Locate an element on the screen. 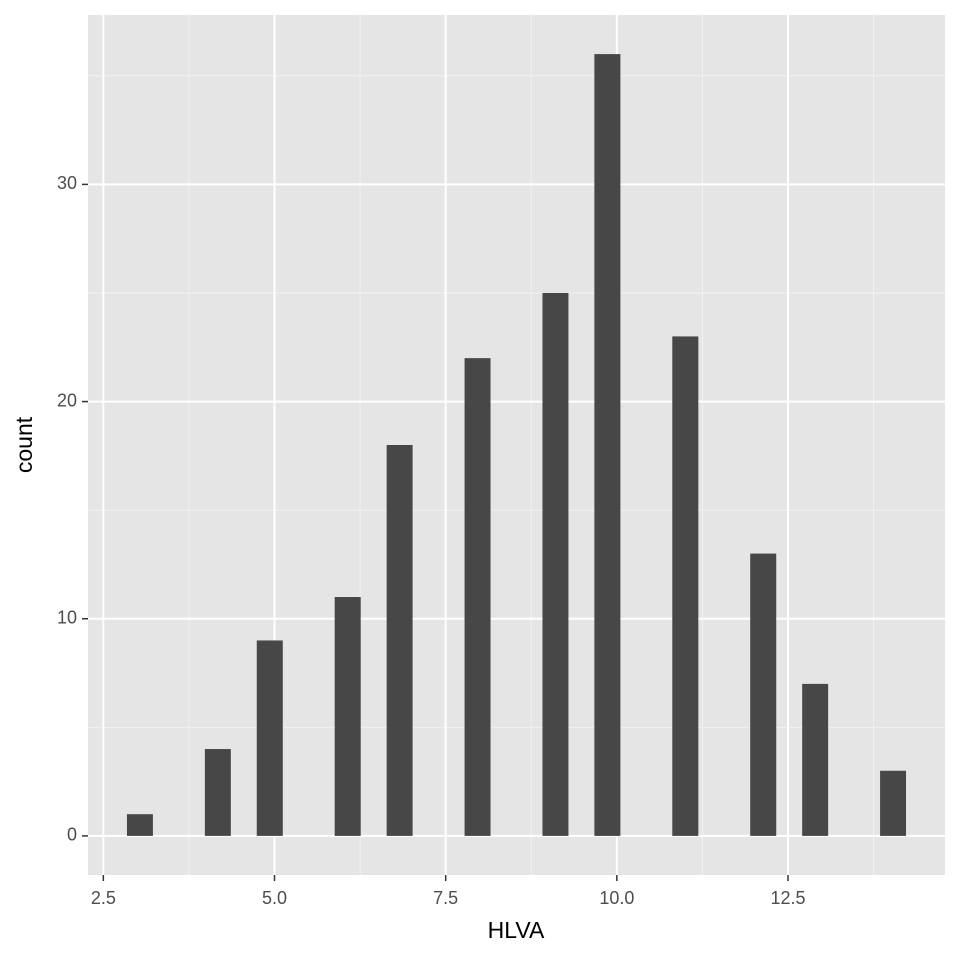 This screenshot has height=960, width=960. x-tick-label: 10.0 is located at coordinates (616, 898).